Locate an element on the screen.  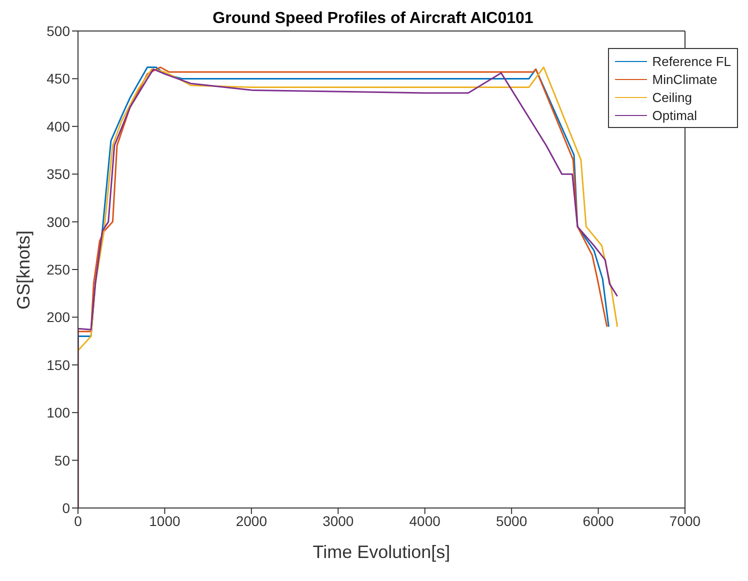
y-axis-title: GS[knots] is located at coordinates (23, 270).